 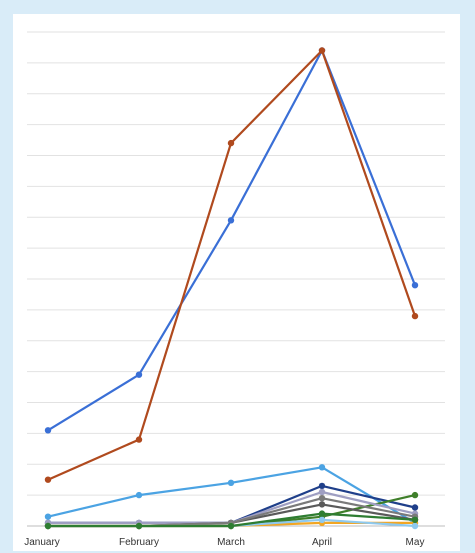 I want to click on x-axis: January February March April May, so click(x=224, y=542).